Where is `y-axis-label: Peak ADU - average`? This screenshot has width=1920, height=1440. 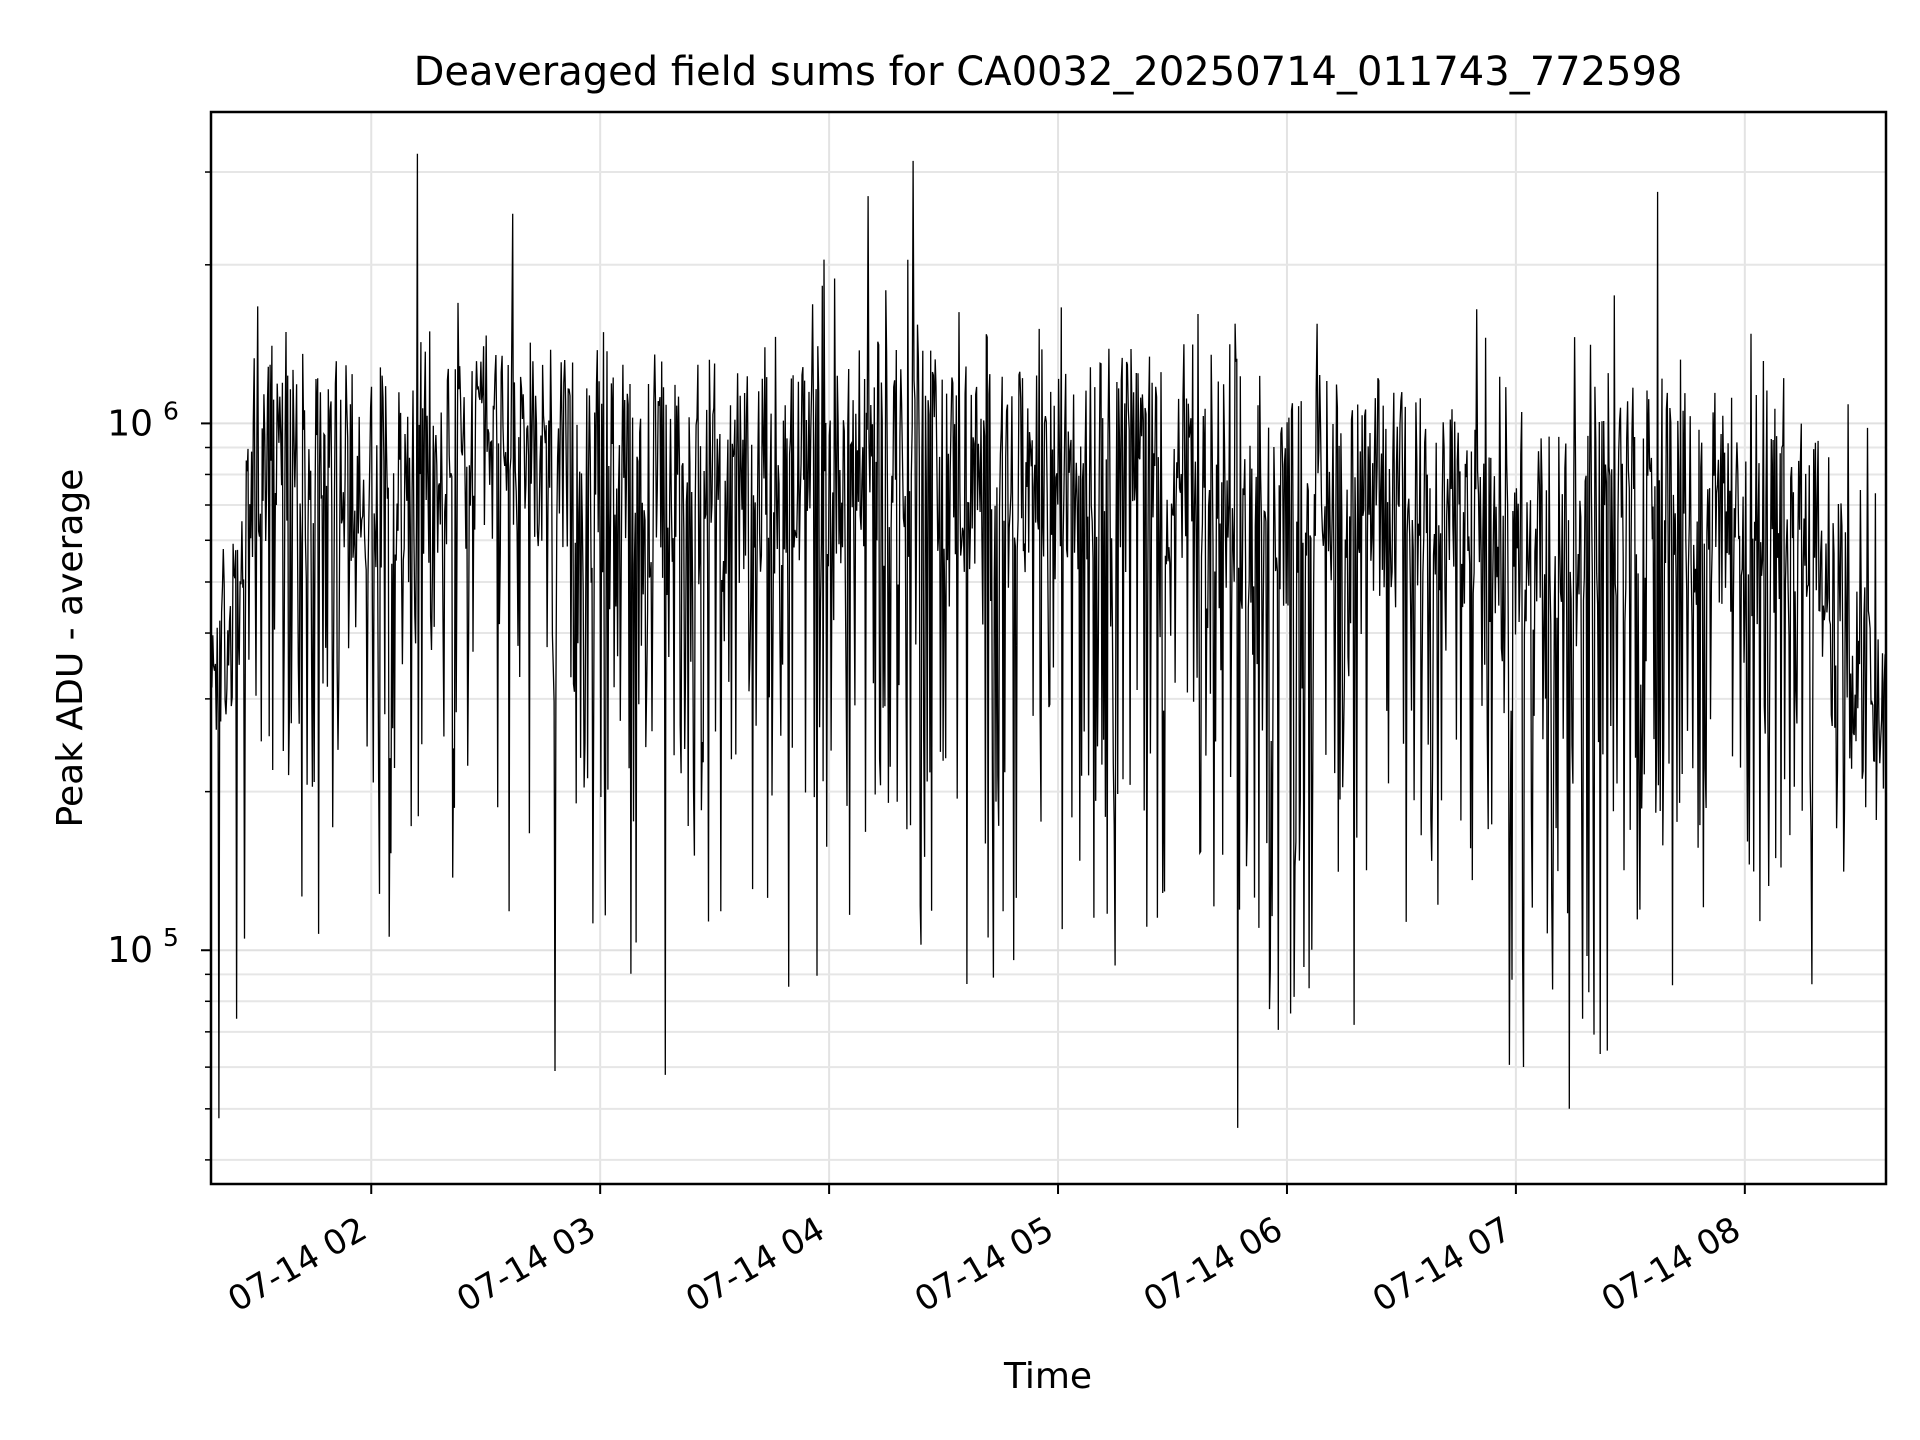 y-axis-label: Peak ADU - average is located at coordinates (70, 648).